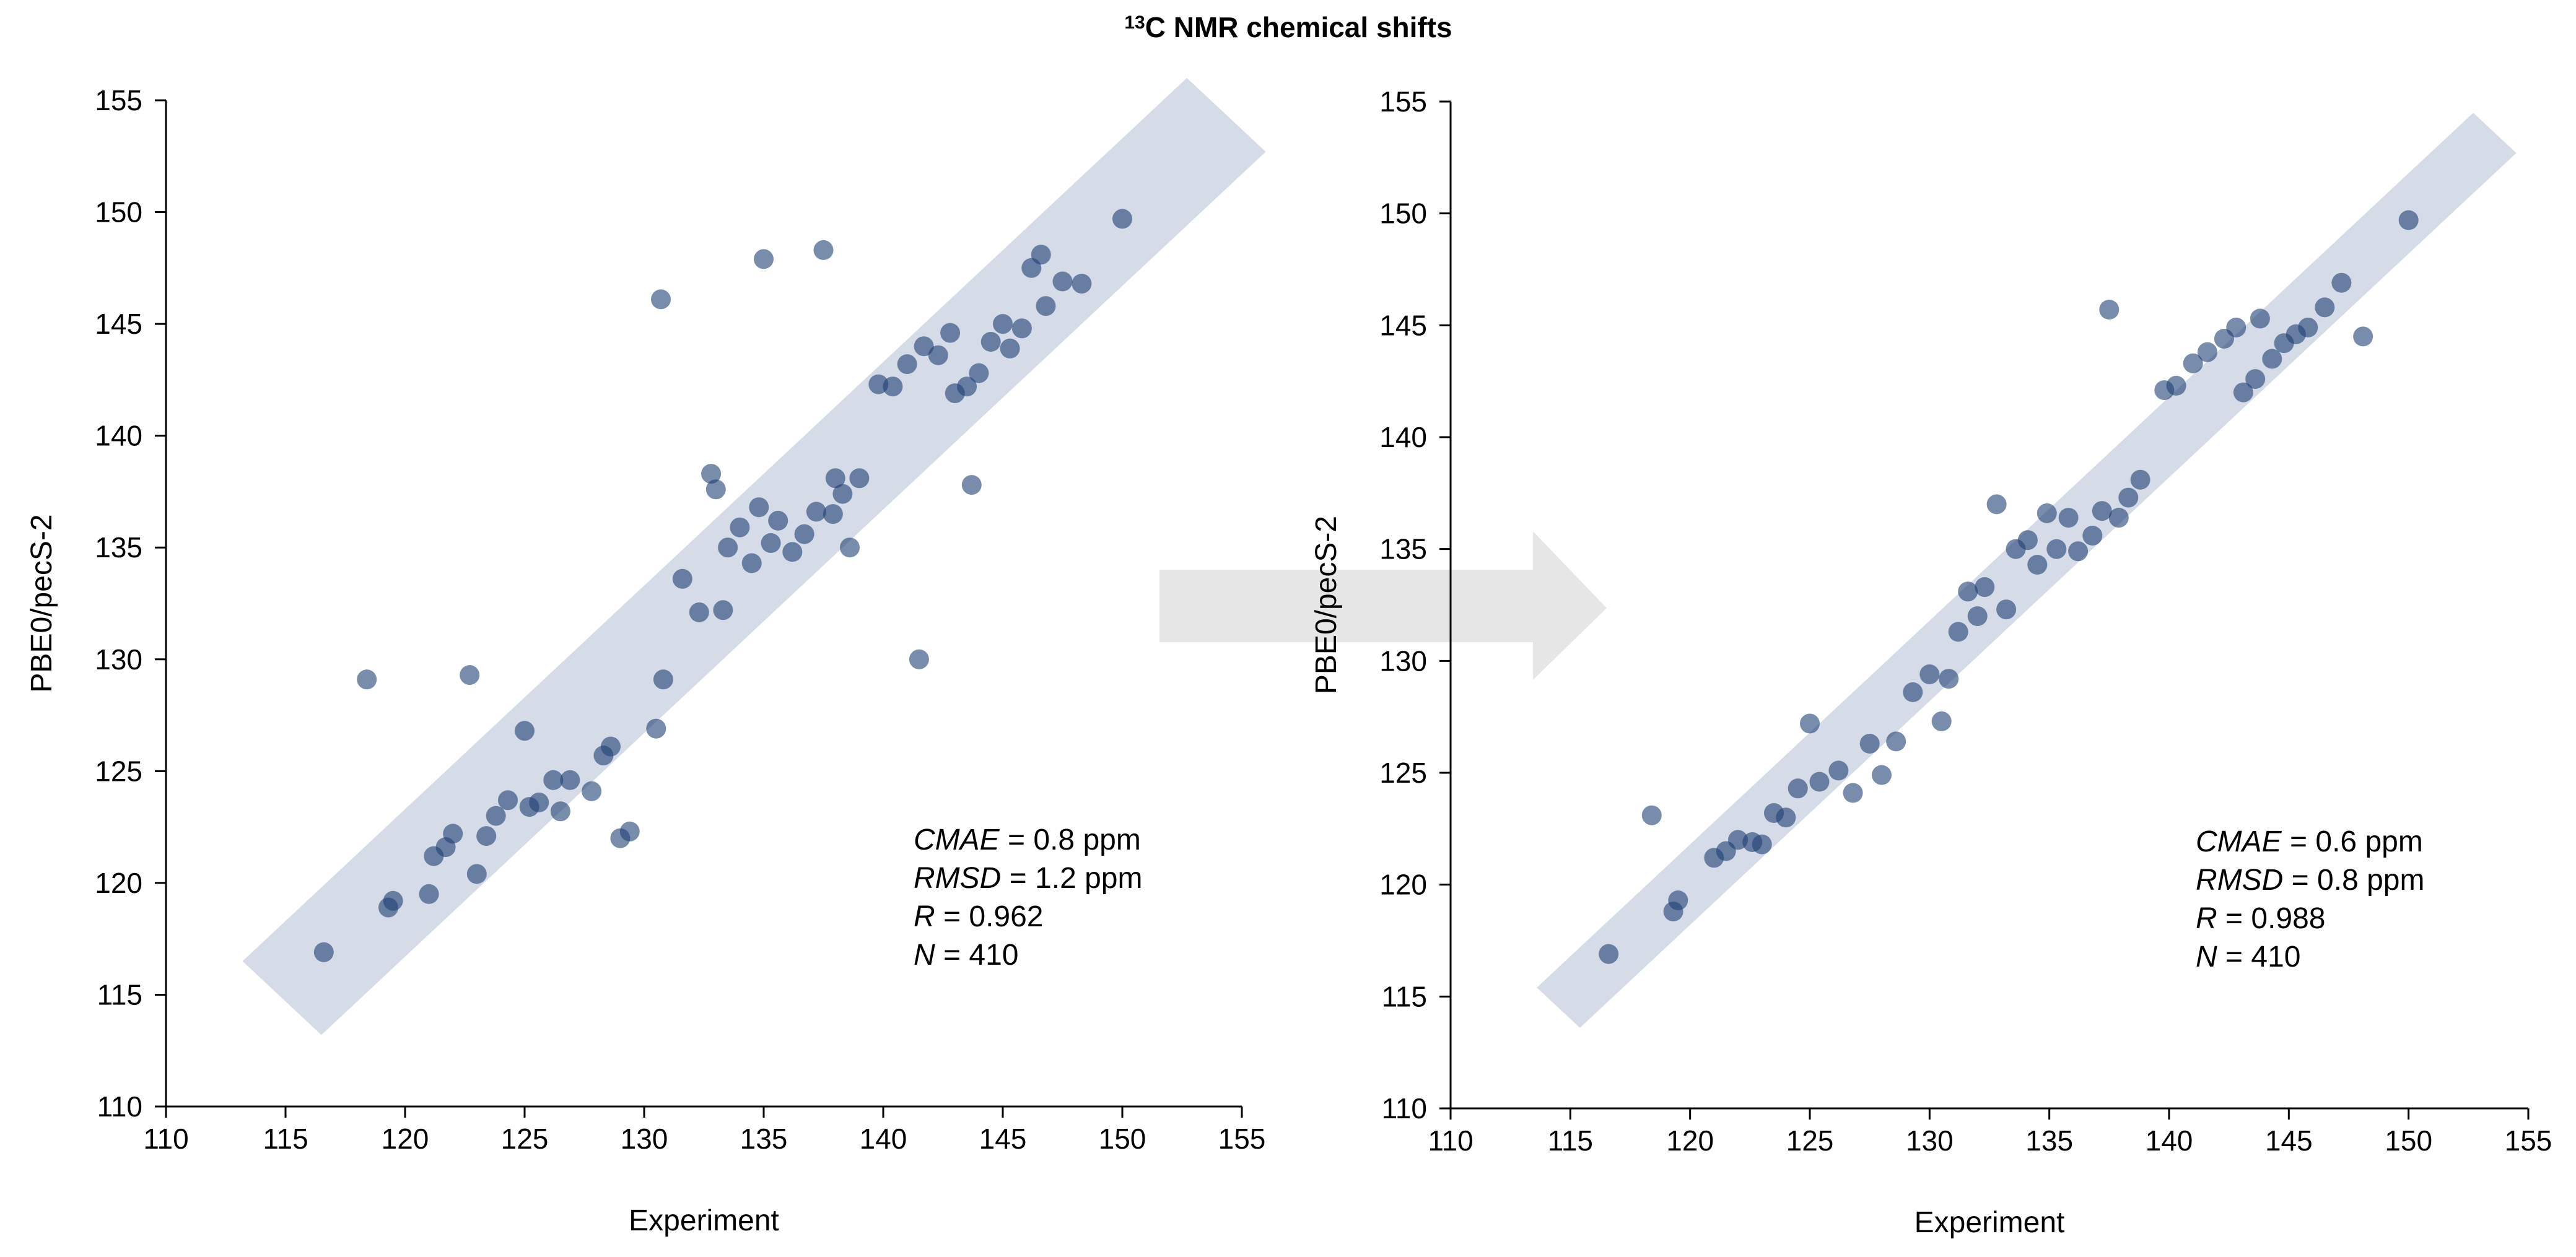 This screenshot has height=1257, width=2576. Describe the element at coordinates (1990, 1222) in the screenshot. I see `x-axis-label: Experiment` at that location.